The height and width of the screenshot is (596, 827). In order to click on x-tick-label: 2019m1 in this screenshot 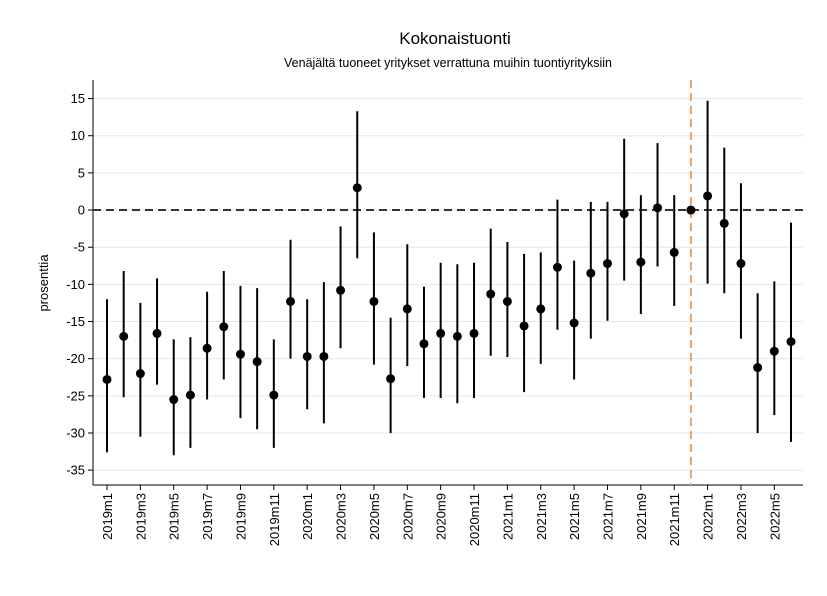, I will do `click(107, 516)`.